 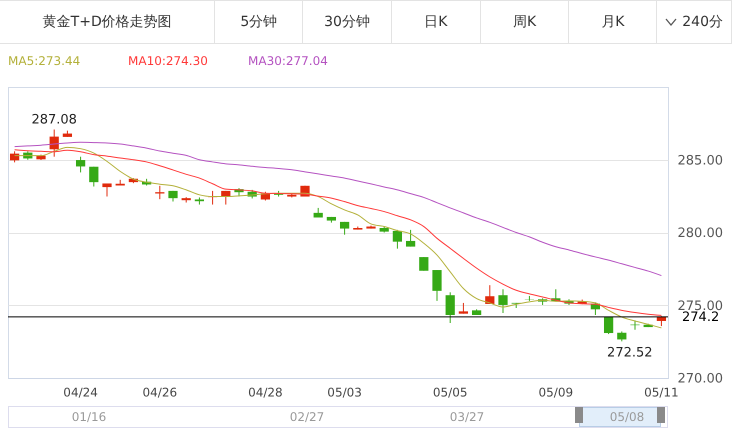 I want to click on text: 03/27, so click(x=467, y=417).